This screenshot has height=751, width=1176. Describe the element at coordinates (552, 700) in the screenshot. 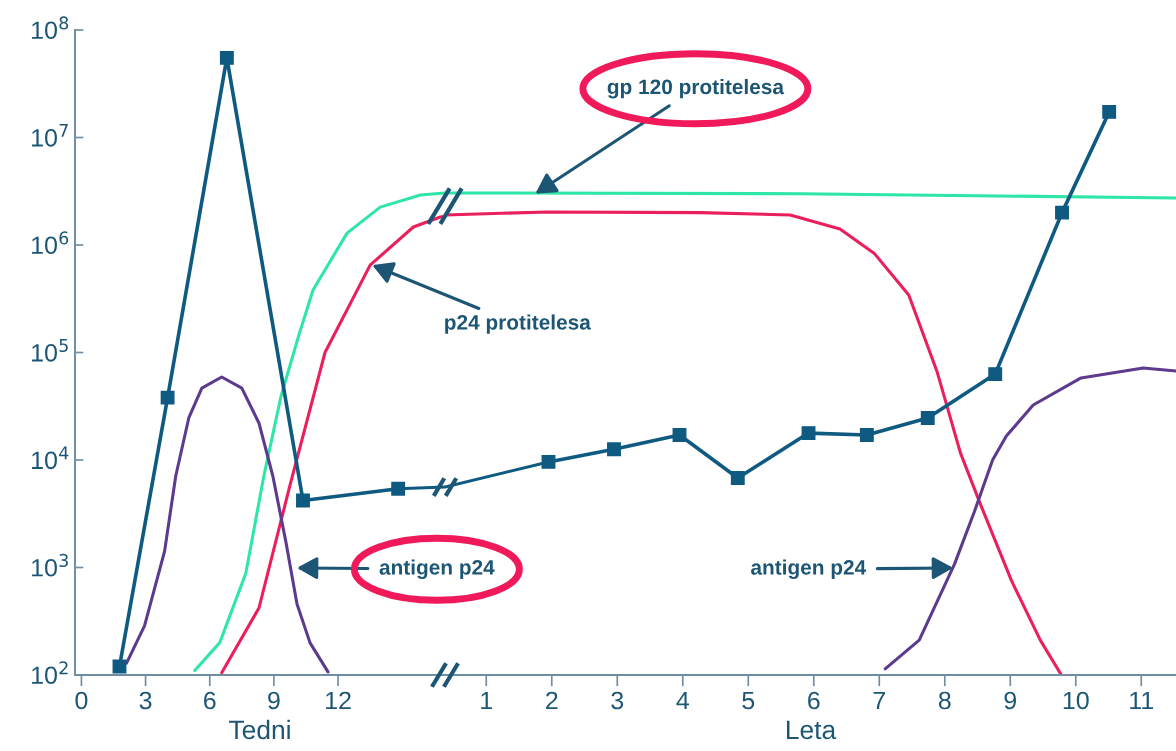

I see `x-tick-label: 2` at that location.